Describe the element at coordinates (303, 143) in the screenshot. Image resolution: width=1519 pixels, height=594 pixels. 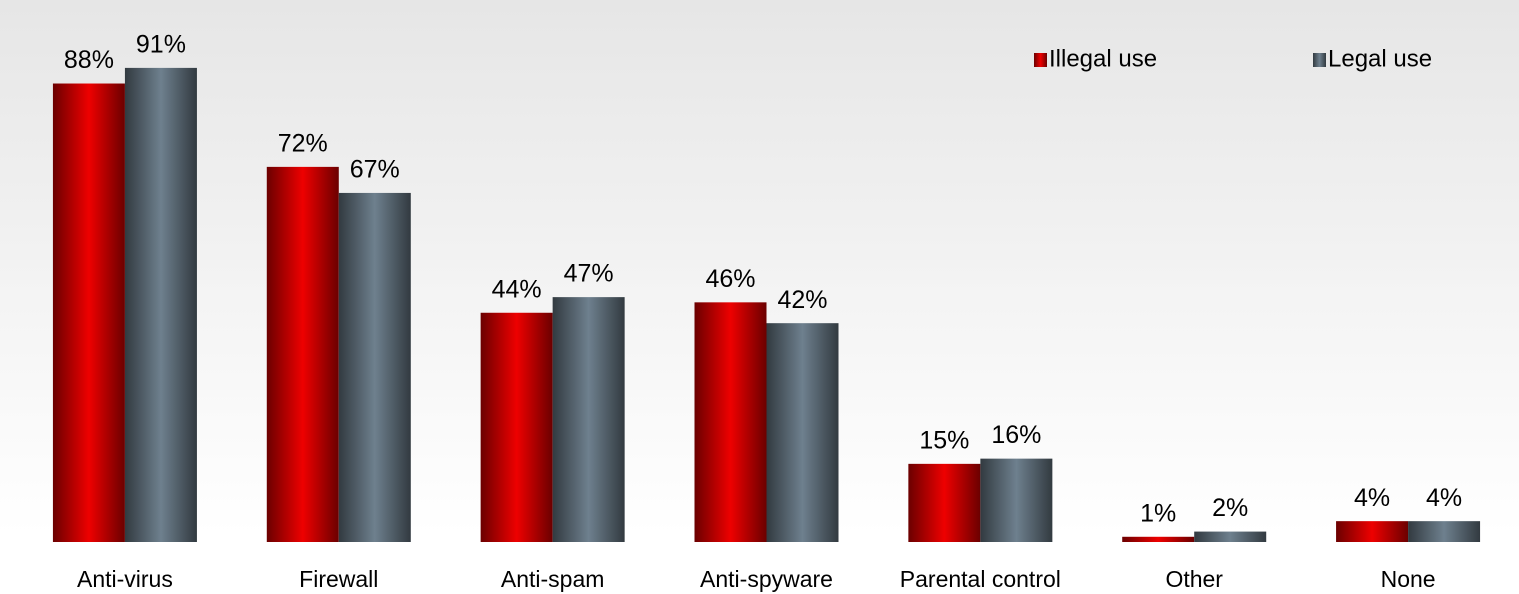
I see `data-label: 72%` at that location.